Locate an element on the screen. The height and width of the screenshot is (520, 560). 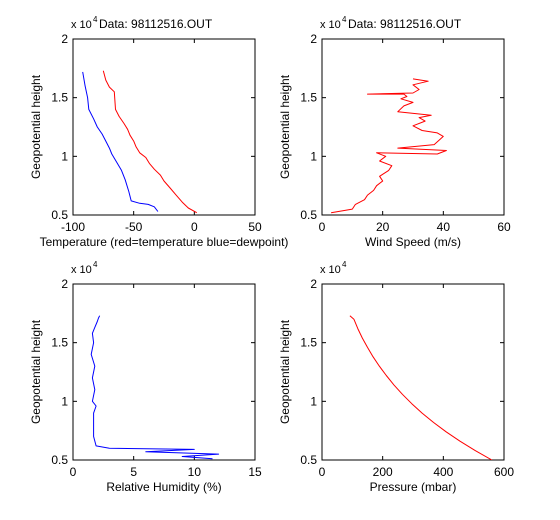
x-tick-label: 15 is located at coordinates (255, 472).